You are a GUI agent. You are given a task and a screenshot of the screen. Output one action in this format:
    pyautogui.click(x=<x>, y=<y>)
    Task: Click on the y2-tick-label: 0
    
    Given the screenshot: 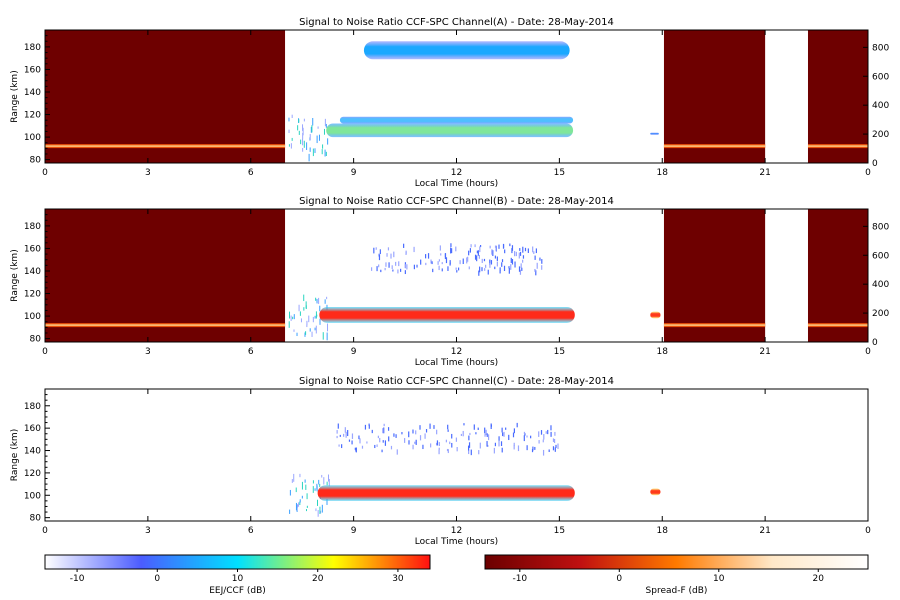 What is the action you would take?
    pyautogui.click(x=875, y=343)
    